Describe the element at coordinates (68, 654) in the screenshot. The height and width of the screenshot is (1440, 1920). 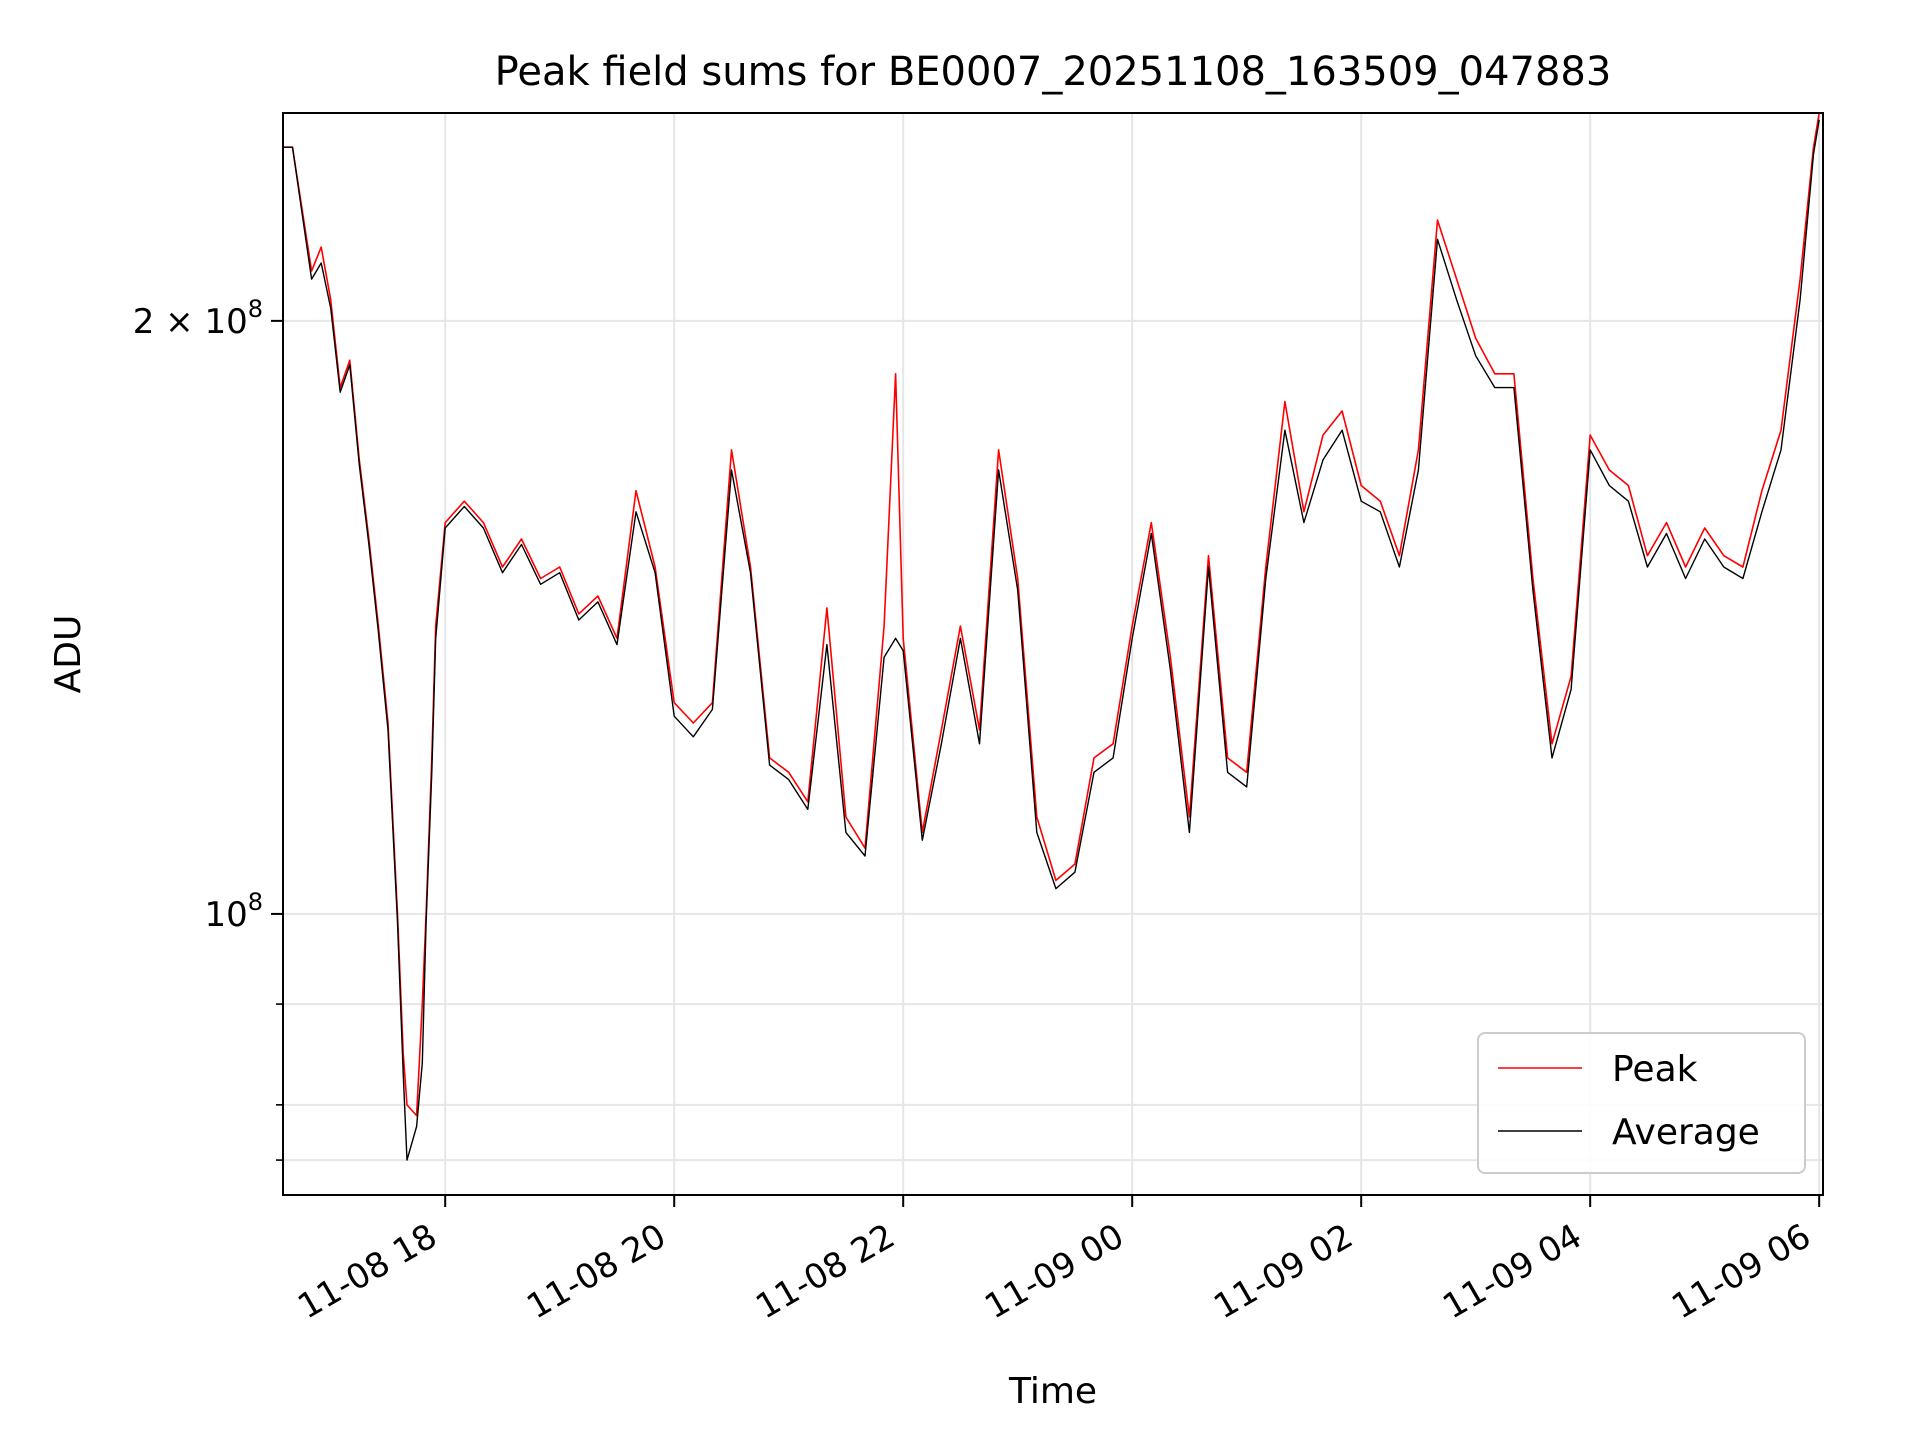
I see `y-axis-label: ADU` at that location.